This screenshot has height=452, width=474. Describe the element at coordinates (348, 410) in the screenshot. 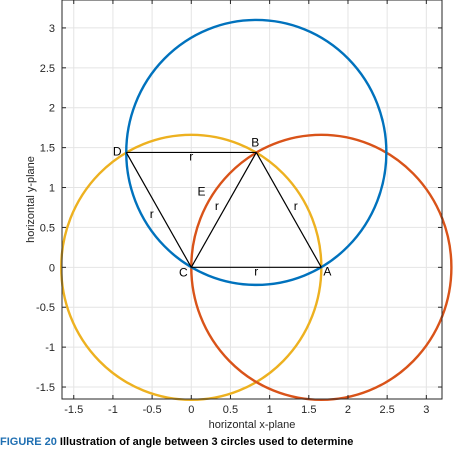

I see `x-tick-label: 2` at that location.